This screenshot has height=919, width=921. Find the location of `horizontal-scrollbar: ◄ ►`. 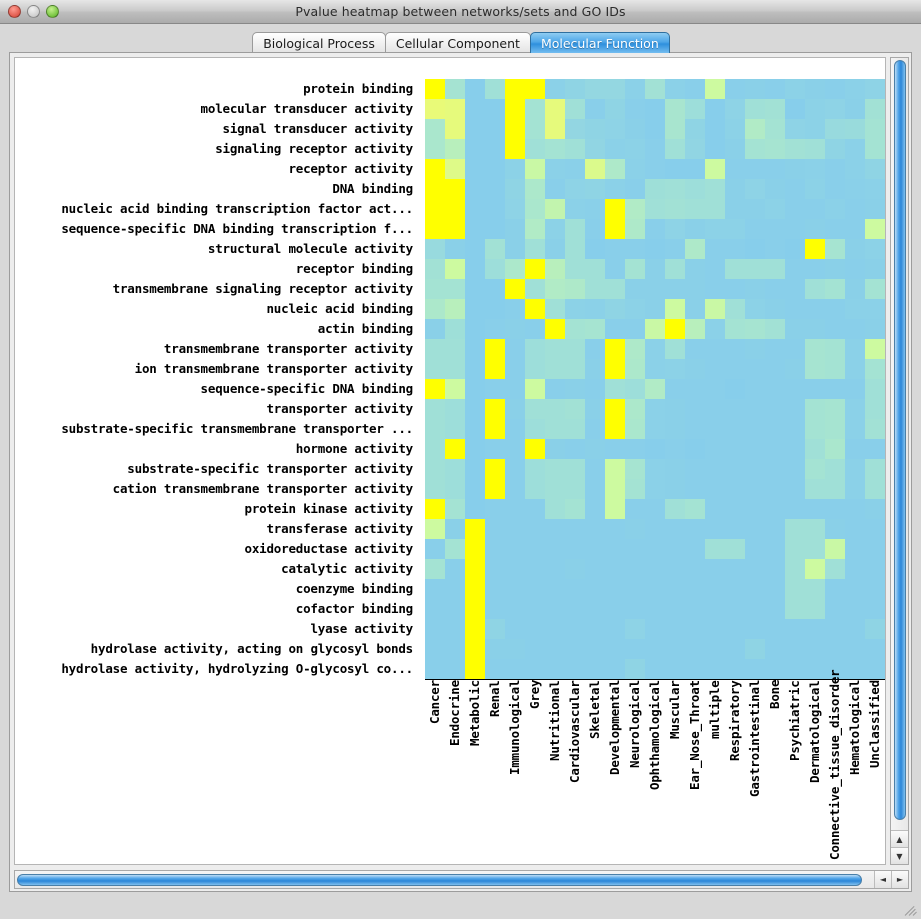

horizontal-scrollbar: ◄ ► is located at coordinates (461, 879).